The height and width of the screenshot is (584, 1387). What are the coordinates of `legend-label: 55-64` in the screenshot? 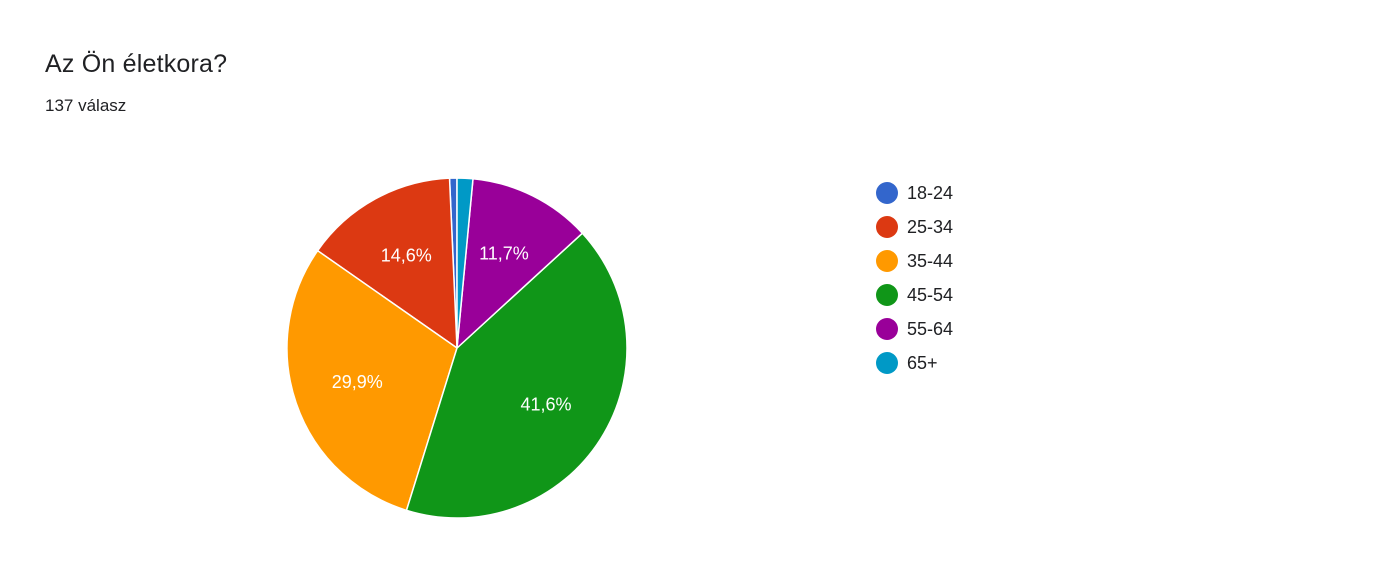 It's located at (930, 328).